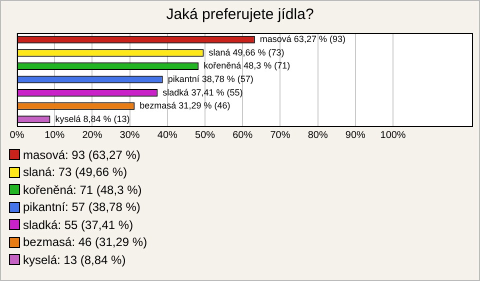 This screenshot has height=281, width=480. I want to click on x-tick-label: 70%, so click(280, 135).